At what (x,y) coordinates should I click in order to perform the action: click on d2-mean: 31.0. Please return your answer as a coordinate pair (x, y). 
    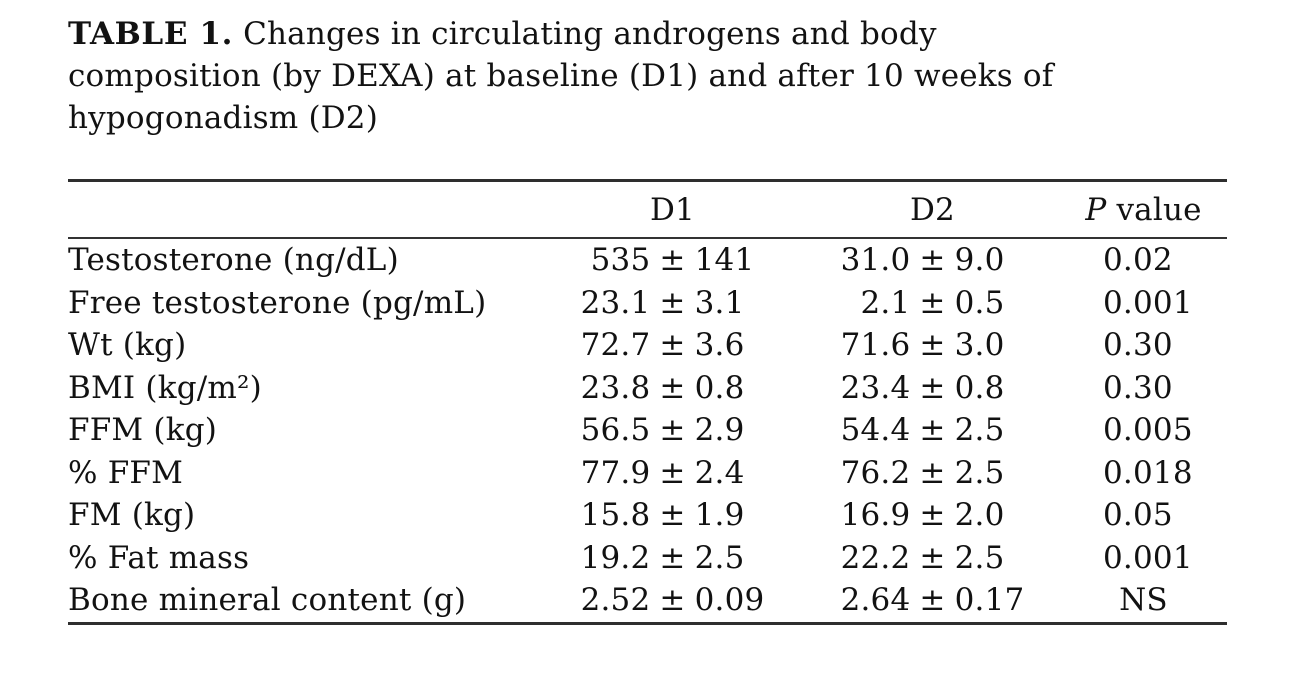
    Looking at the image, I should click on (875, 260).